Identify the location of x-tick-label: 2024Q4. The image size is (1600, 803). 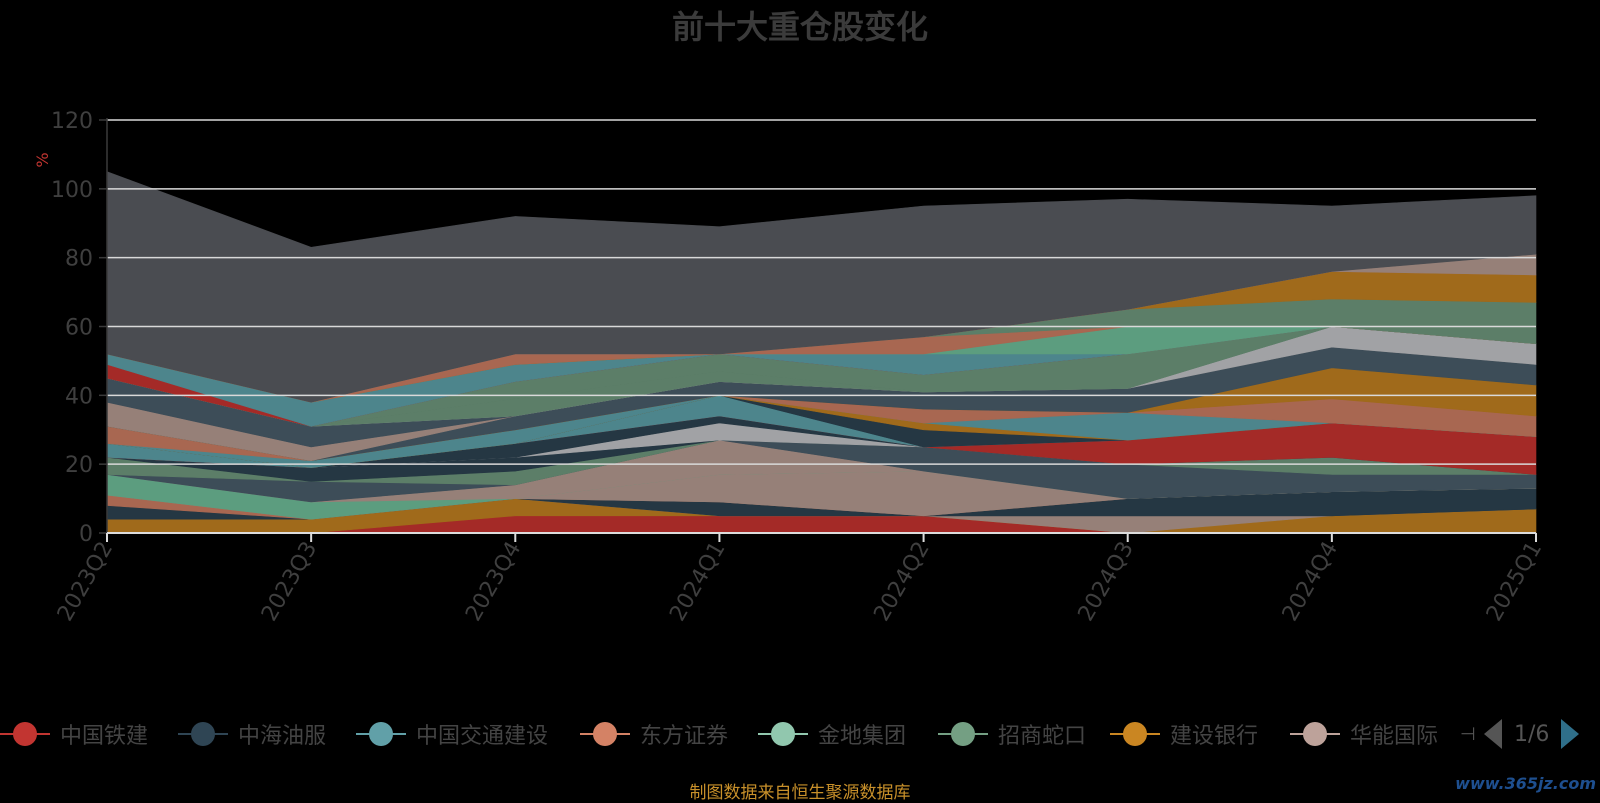
(1310, 582).